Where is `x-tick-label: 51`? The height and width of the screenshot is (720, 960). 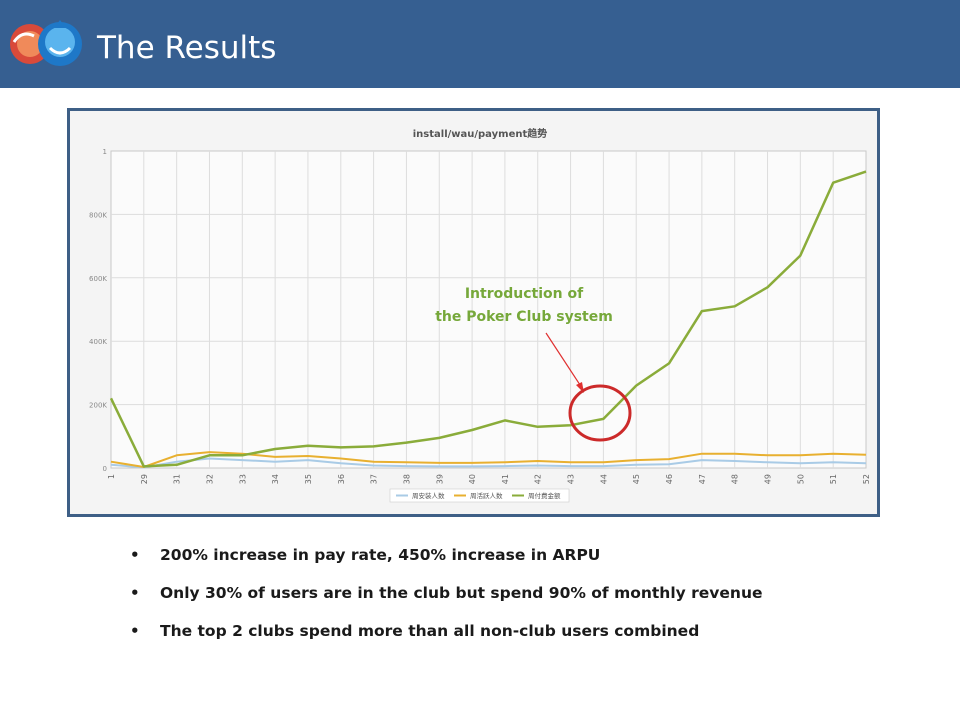
x-tick-label: 51 is located at coordinates (833, 479).